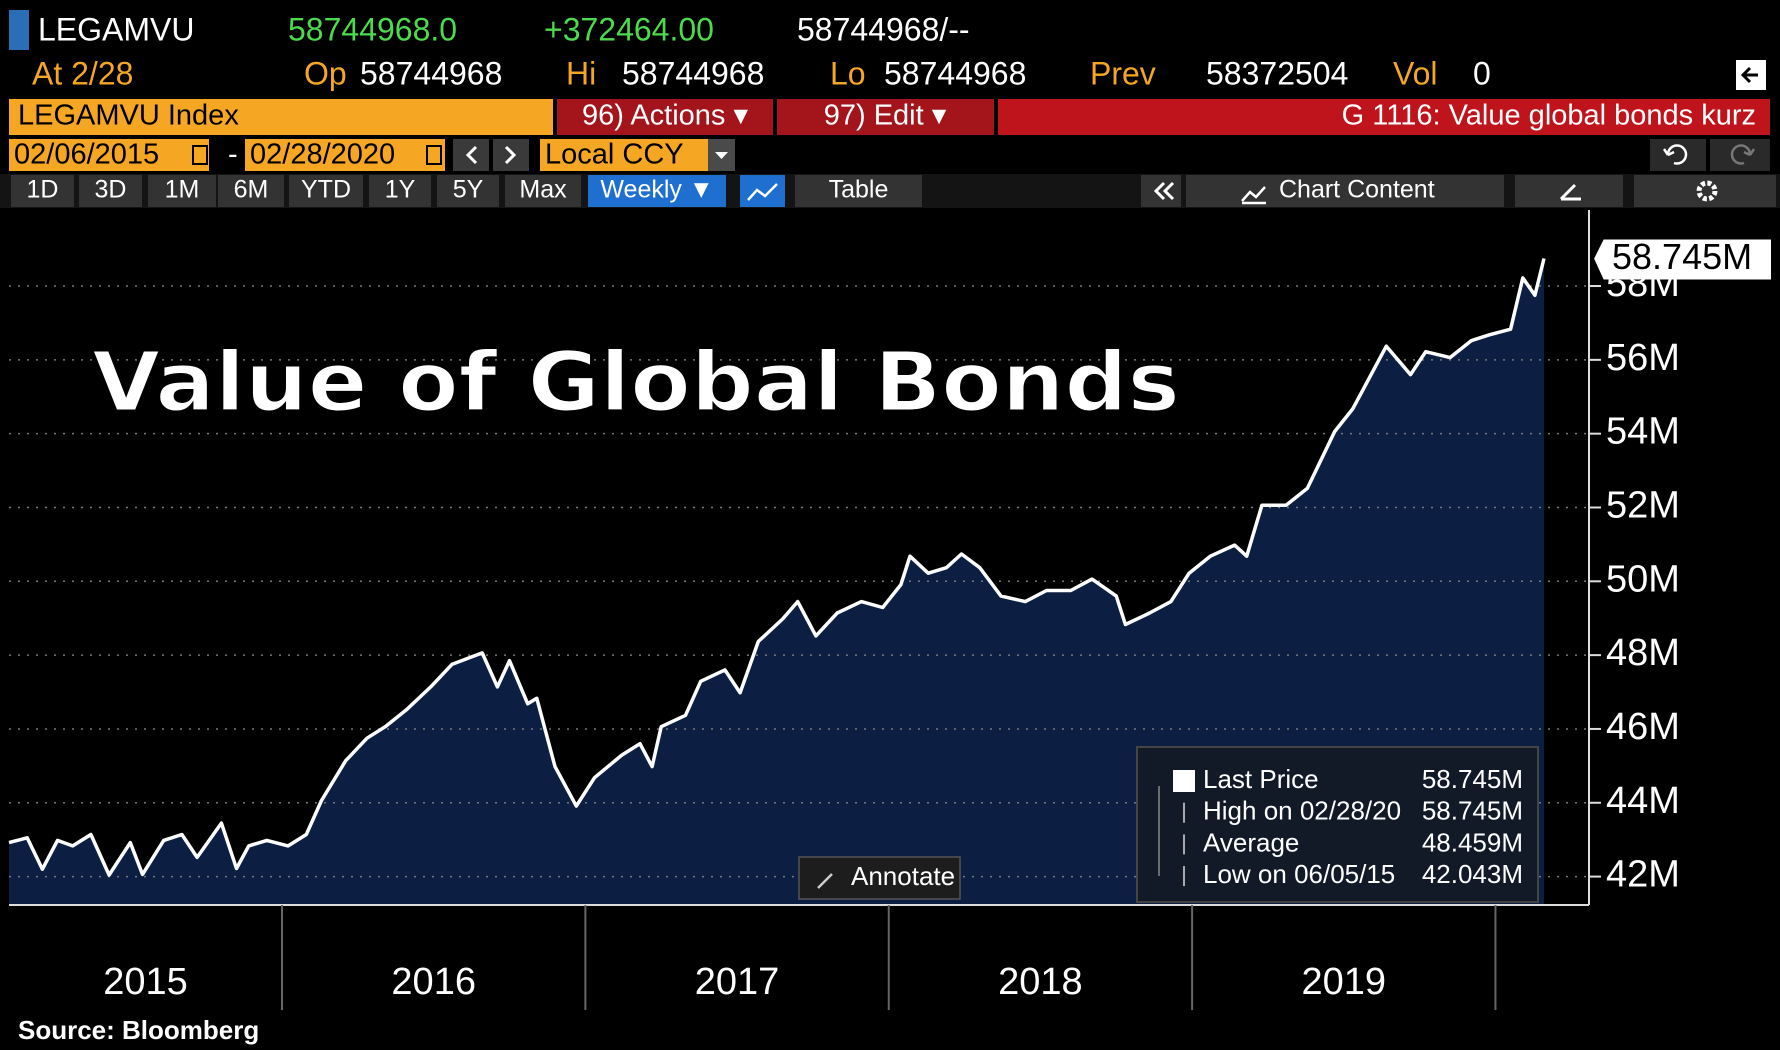  Describe the element at coordinates (762, 191) in the screenshot. I see `chart-type-button` at that location.